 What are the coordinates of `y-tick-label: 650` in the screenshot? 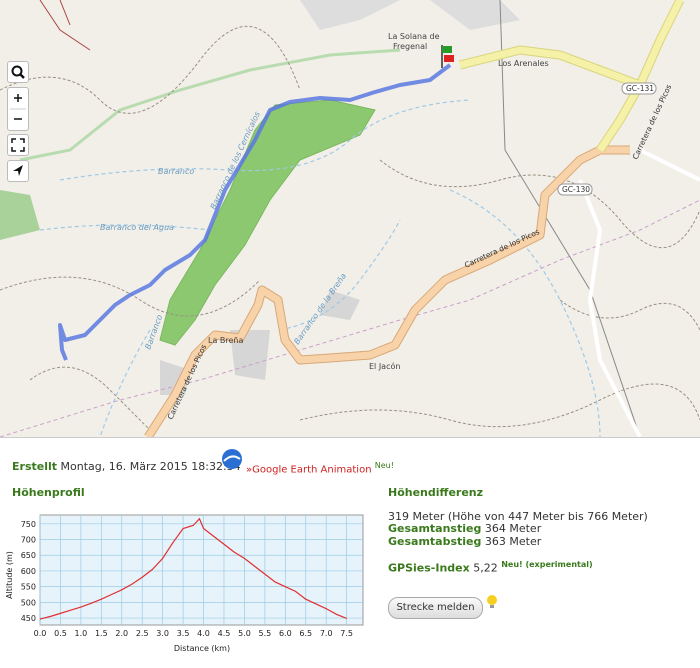 It's located at (28, 555).